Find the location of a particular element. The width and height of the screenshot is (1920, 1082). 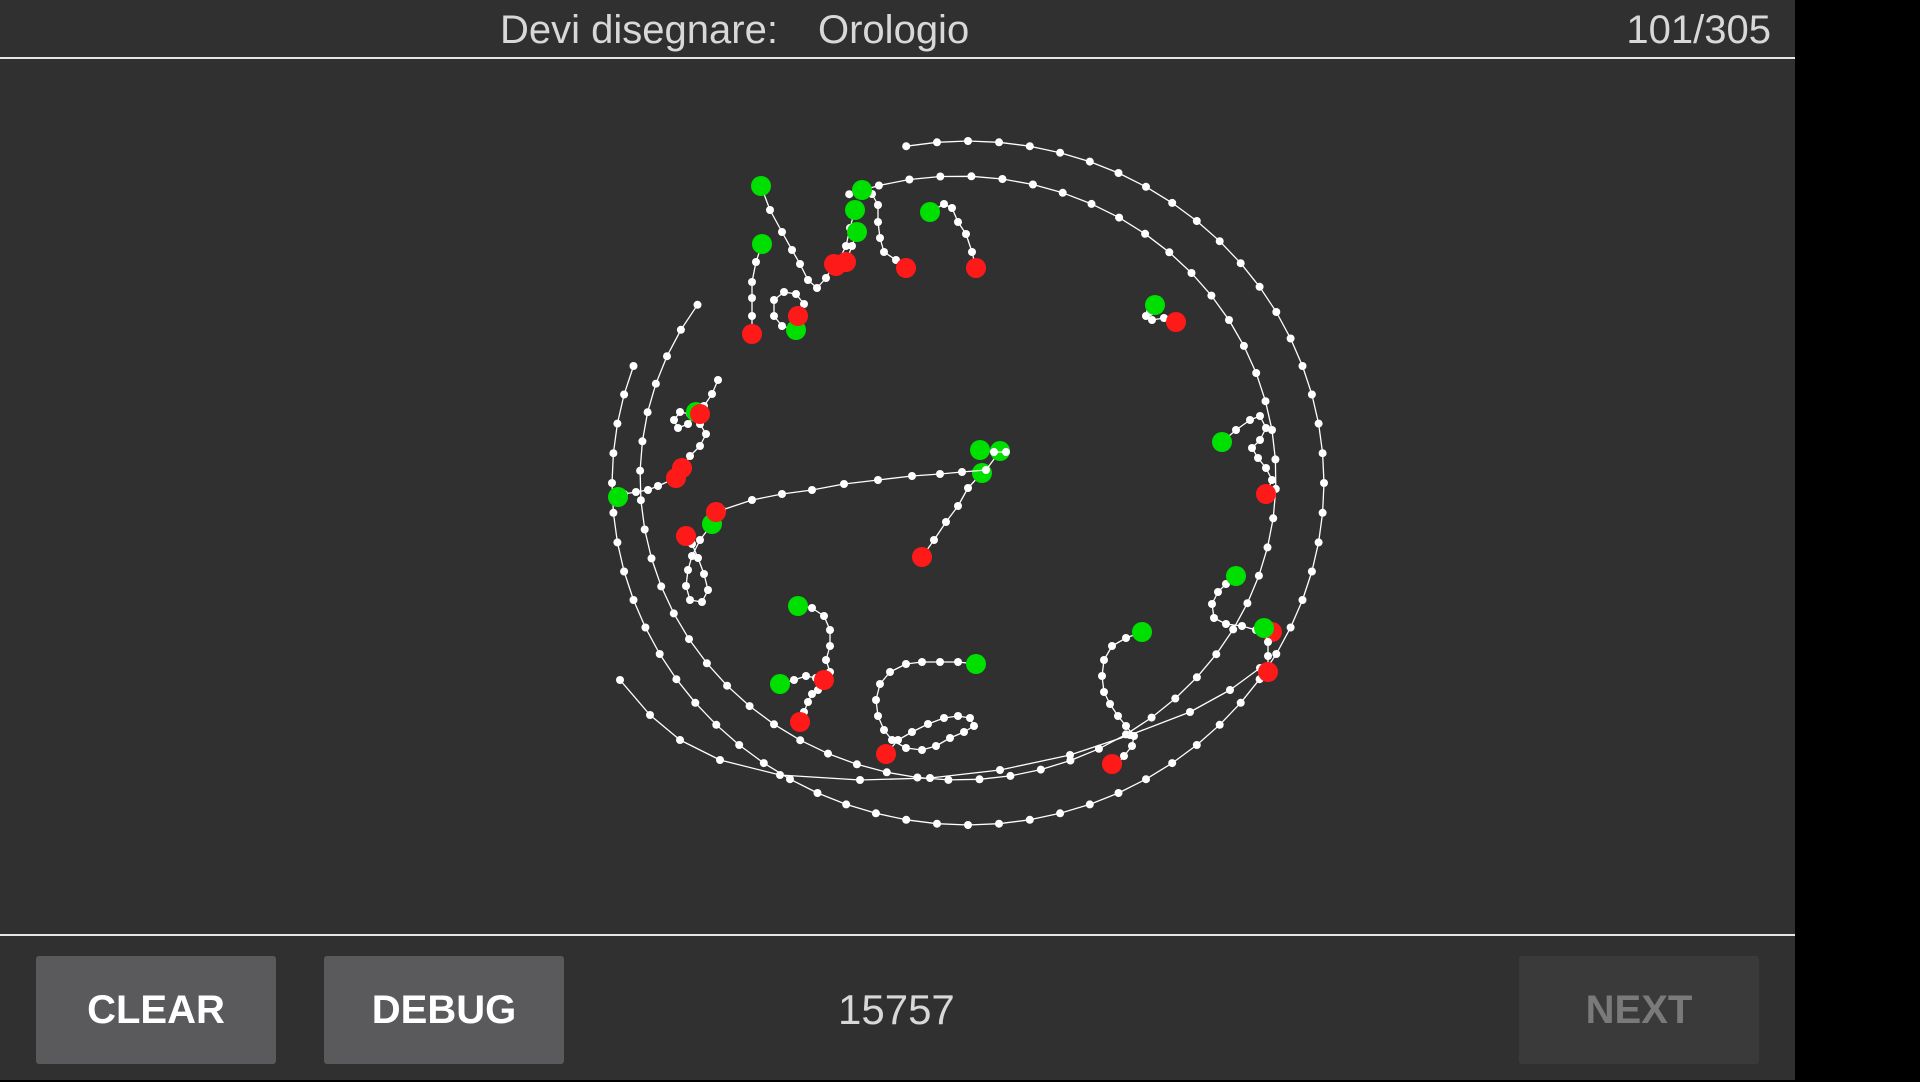

next-button: NEXT is located at coordinates (1639, 1010).